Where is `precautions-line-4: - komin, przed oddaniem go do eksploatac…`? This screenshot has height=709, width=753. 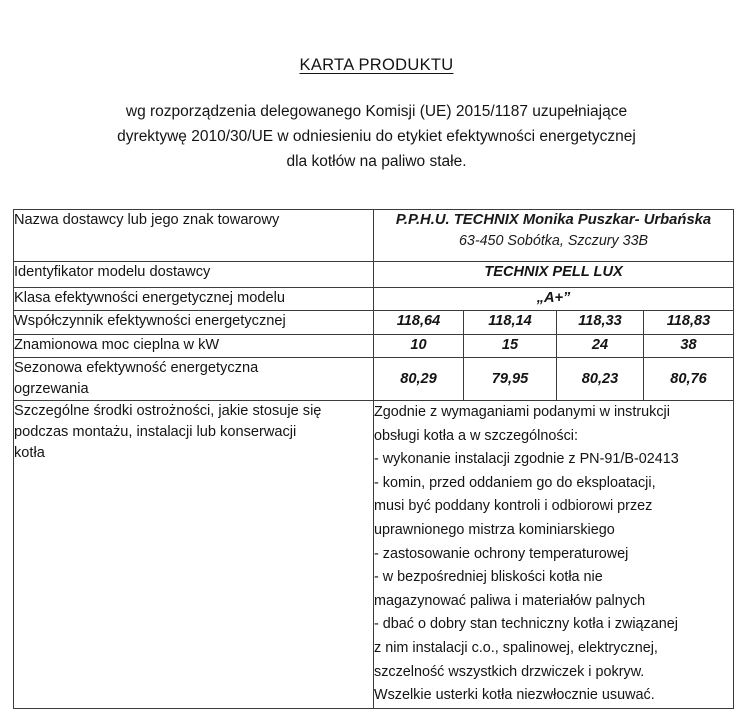 precautions-line-4: - komin, przed oddaniem go do eksploatac… is located at coordinates (515, 482).